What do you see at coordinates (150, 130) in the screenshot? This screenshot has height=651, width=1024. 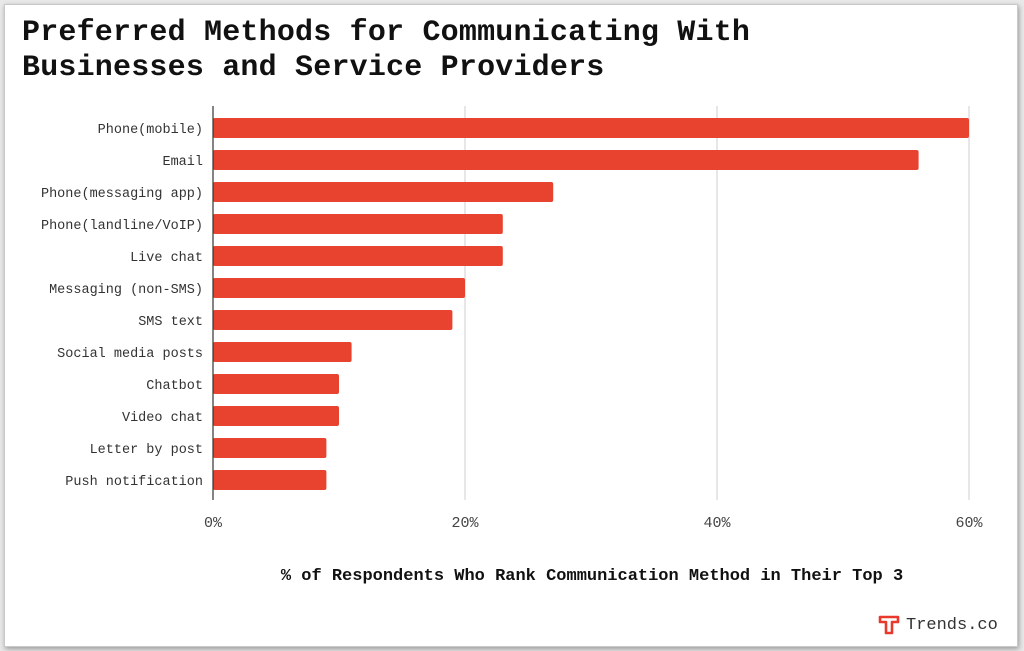 I see `category-label: Phone(mobile)` at bounding box center [150, 130].